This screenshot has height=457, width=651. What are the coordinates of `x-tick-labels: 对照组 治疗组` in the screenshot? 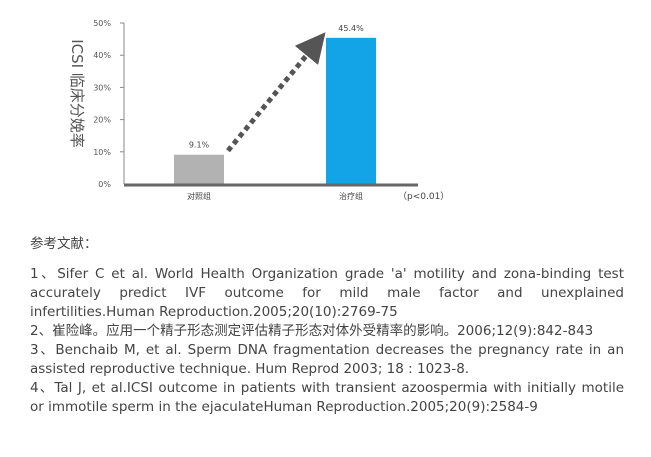 It's located at (275, 196).